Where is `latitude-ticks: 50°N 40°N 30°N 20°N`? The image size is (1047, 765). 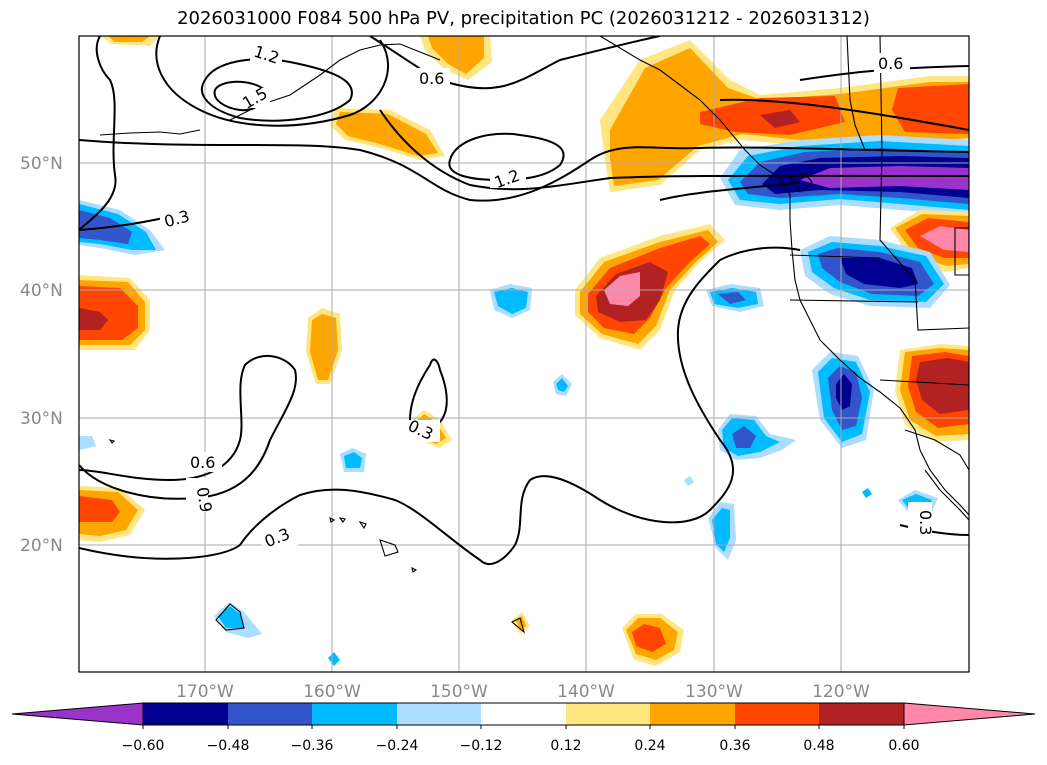 latitude-ticks: 50°N 40°N 30°N 20°N is located at coordinates (41, 355).